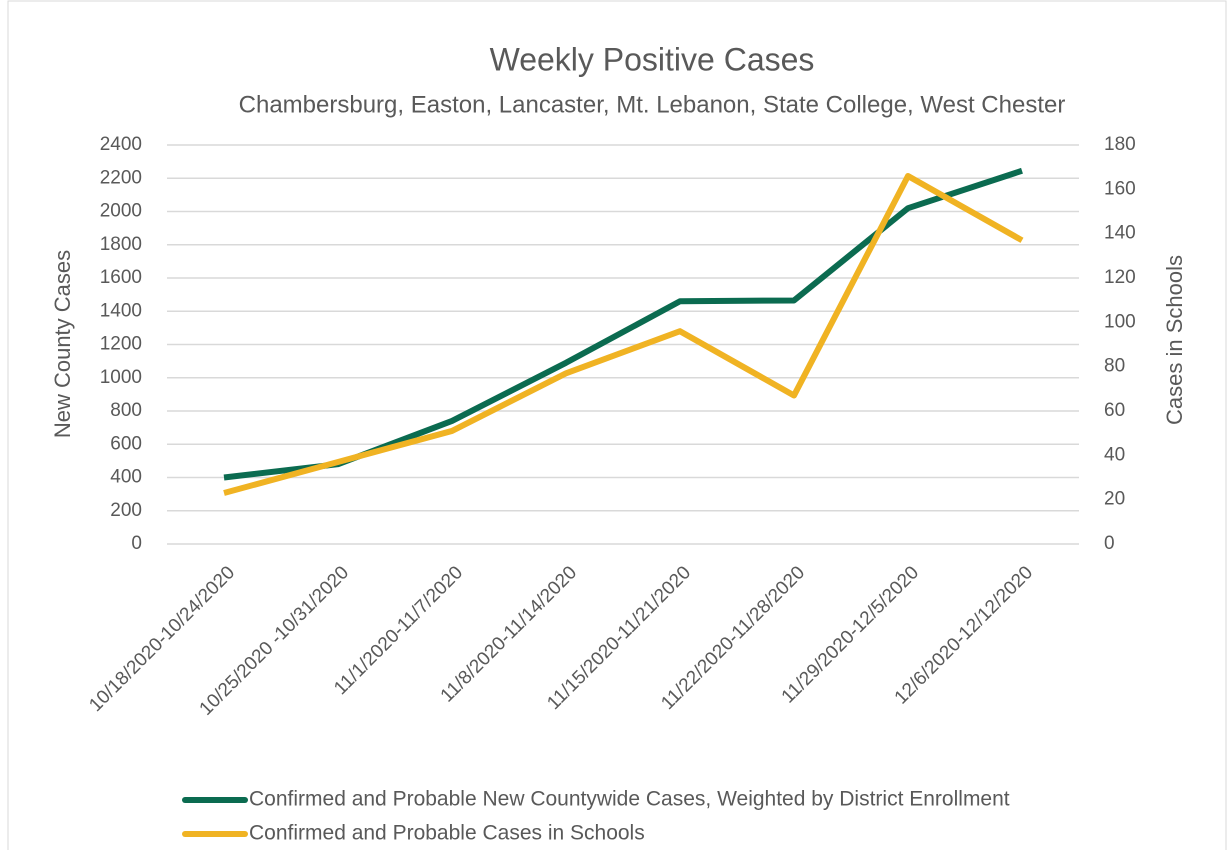  I want to click on y2-tick-label: 20, so click(1114, 499).